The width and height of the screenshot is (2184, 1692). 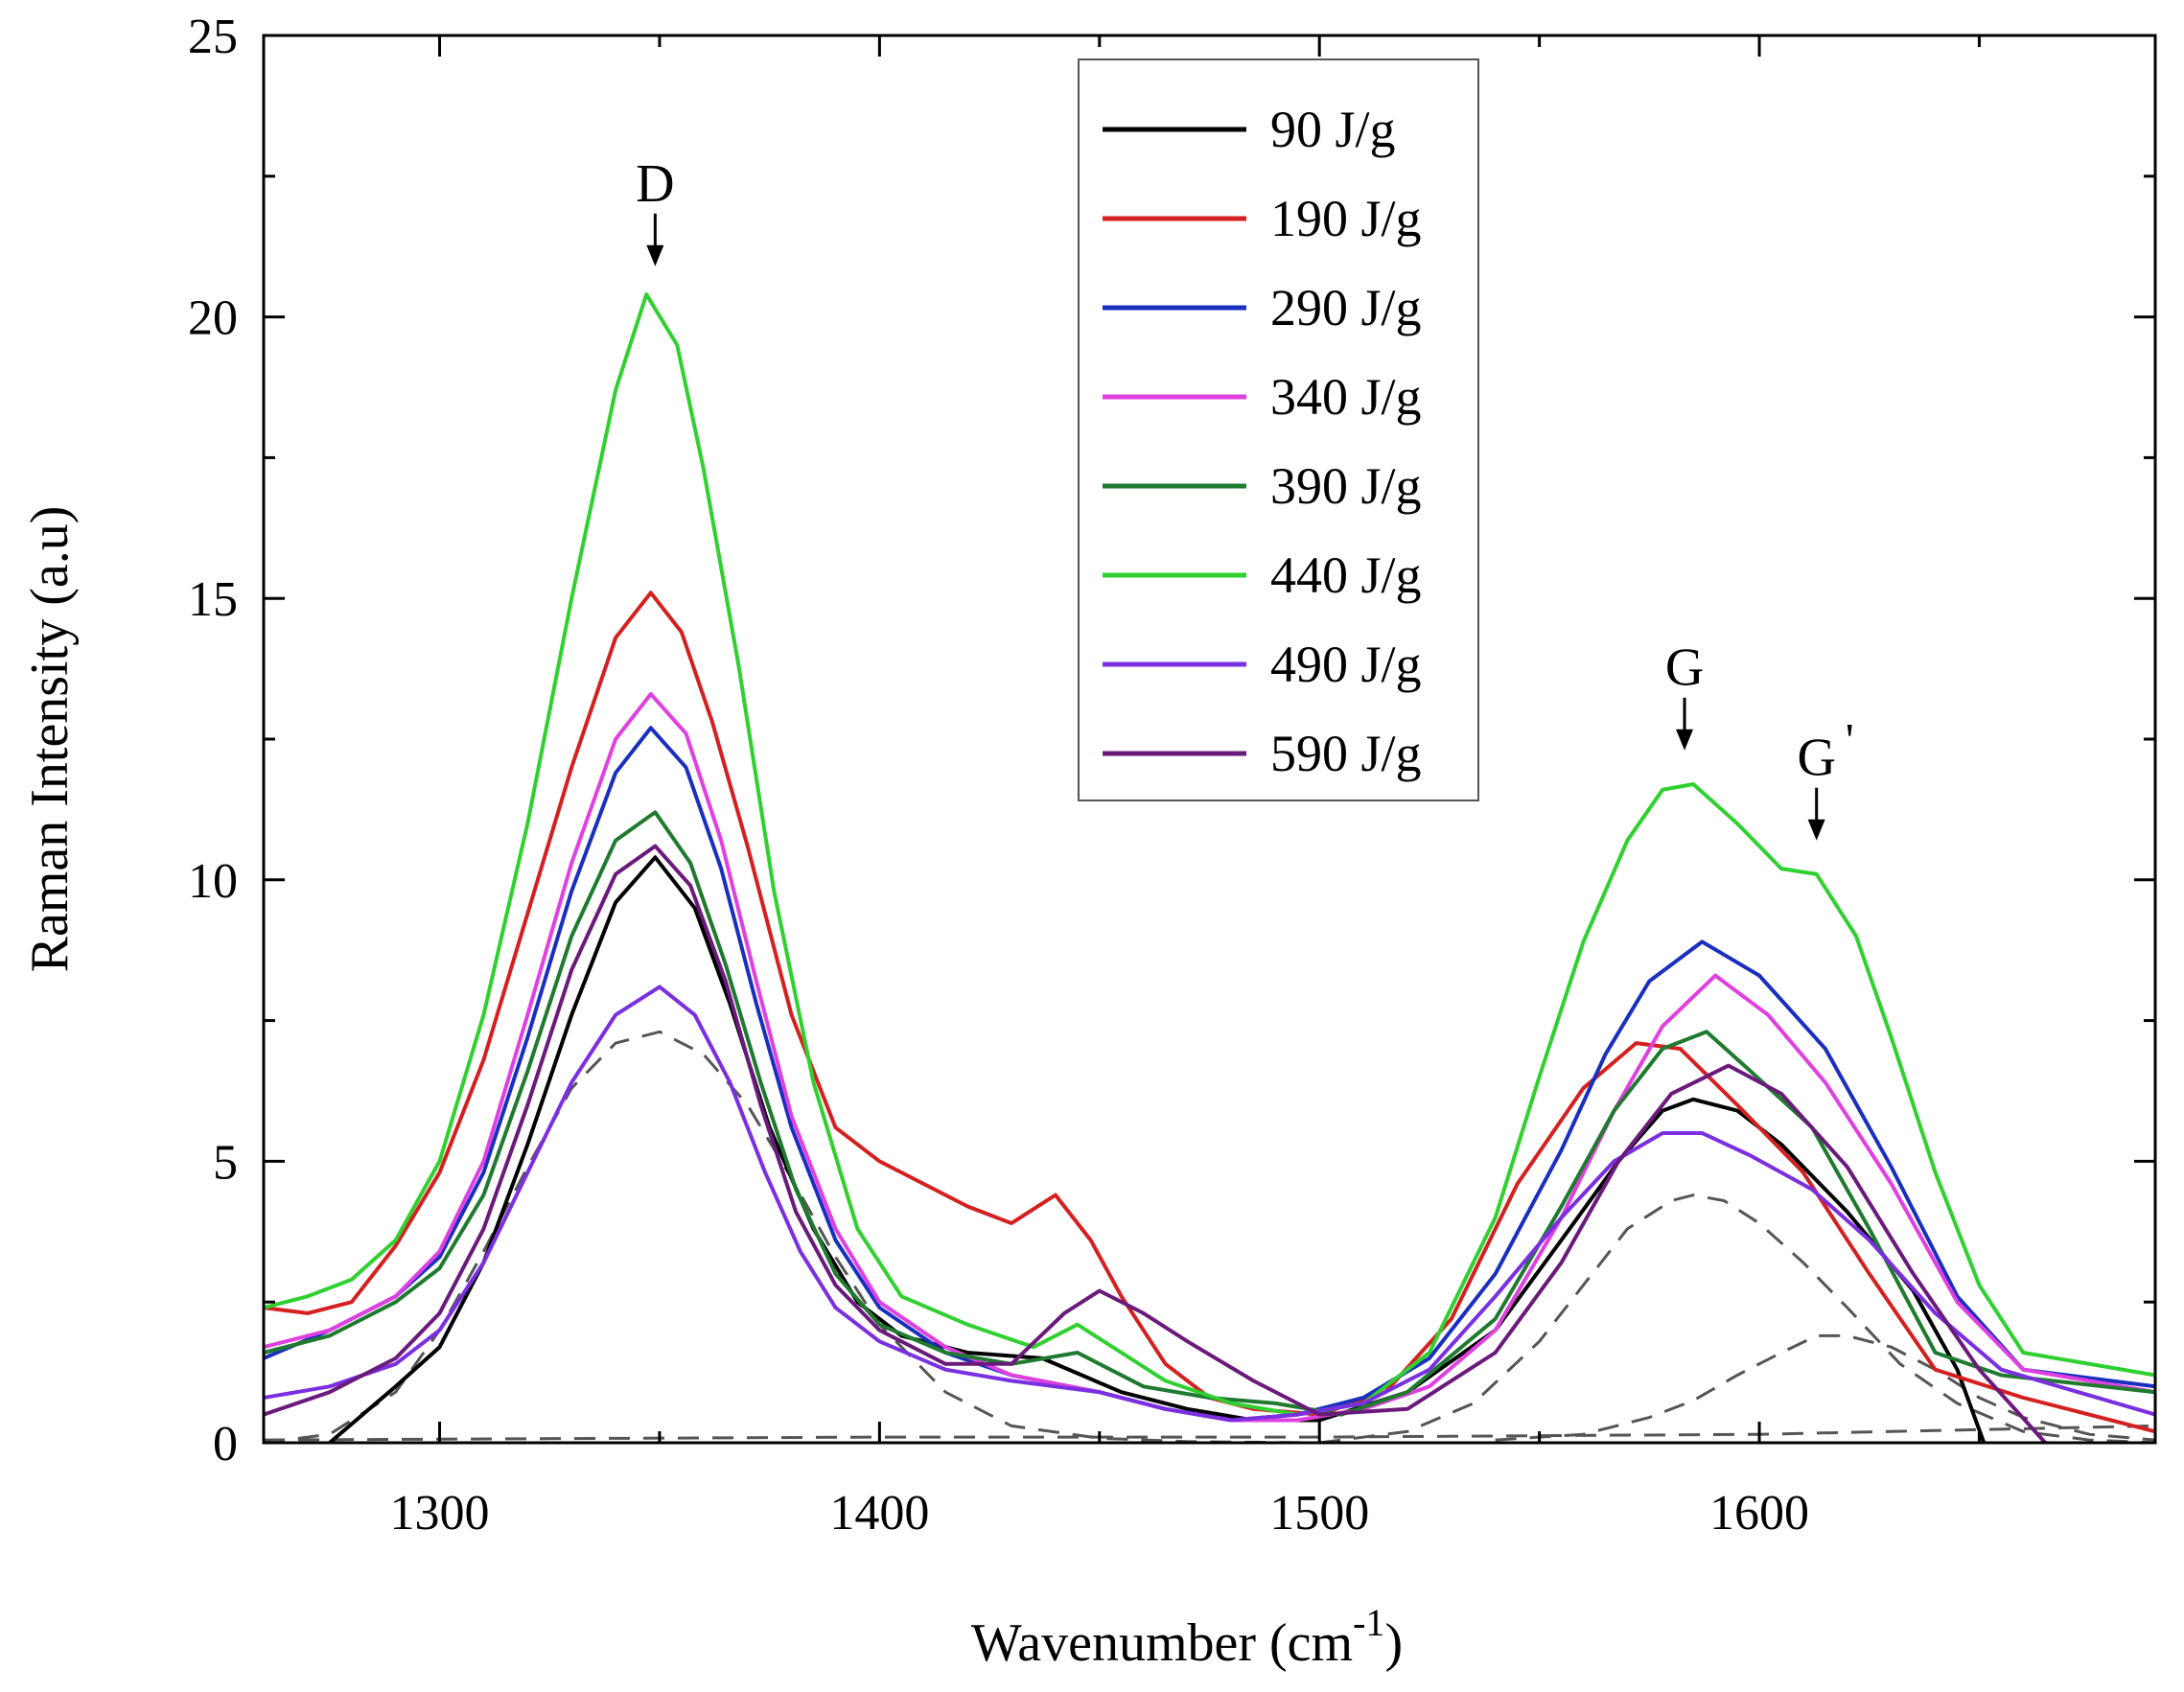 What do you see at coordinates (213, 37) in the screenshot?
I see `y-tick-label: 25` at bounding box center [213, 37].